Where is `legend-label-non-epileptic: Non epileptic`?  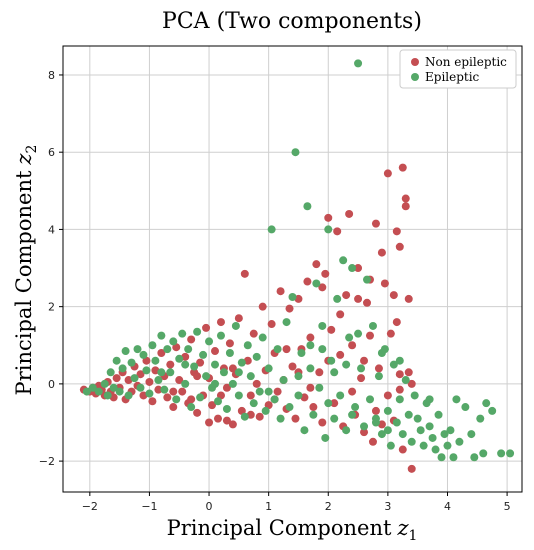 legend-label-non-epileptic: Non epileptic is located at coordinates (466, 62).